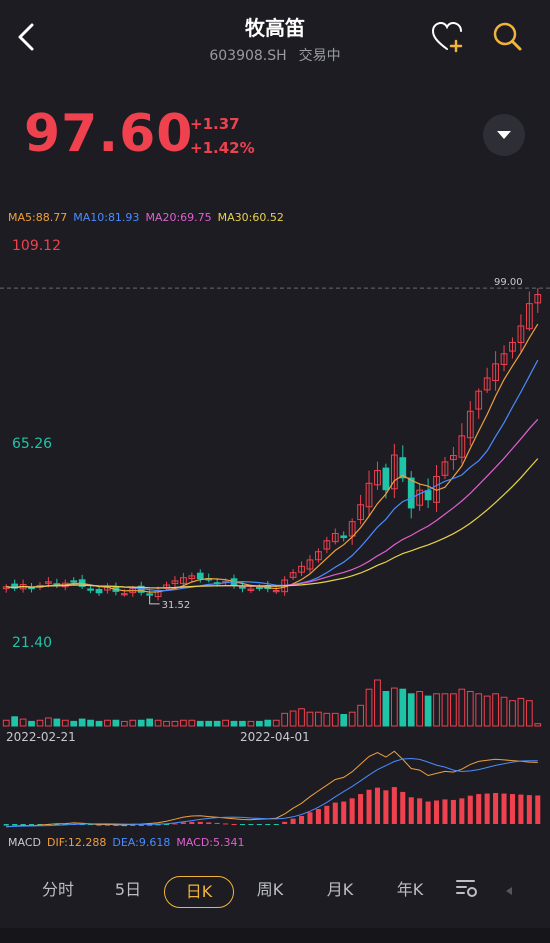 This screenshot has width=550, height=943. What do you see at coordinates (275, 737) in the screenshot?
I see `date-label-mid: 2022-04-01` at bounding box center [275, 737].